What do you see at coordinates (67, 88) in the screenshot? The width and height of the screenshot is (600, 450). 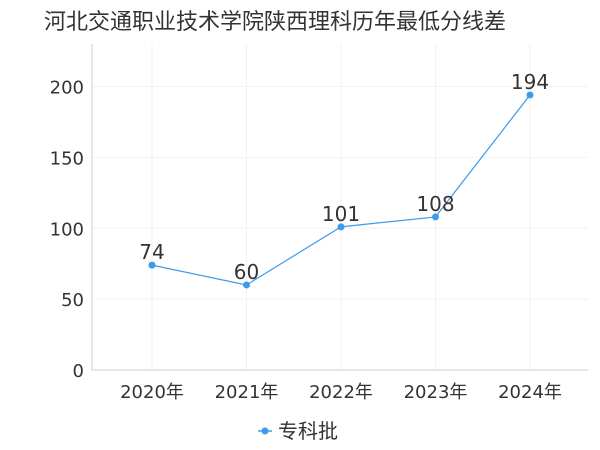 I see `y-tick-label: 200` at bounding box center [67, 88].